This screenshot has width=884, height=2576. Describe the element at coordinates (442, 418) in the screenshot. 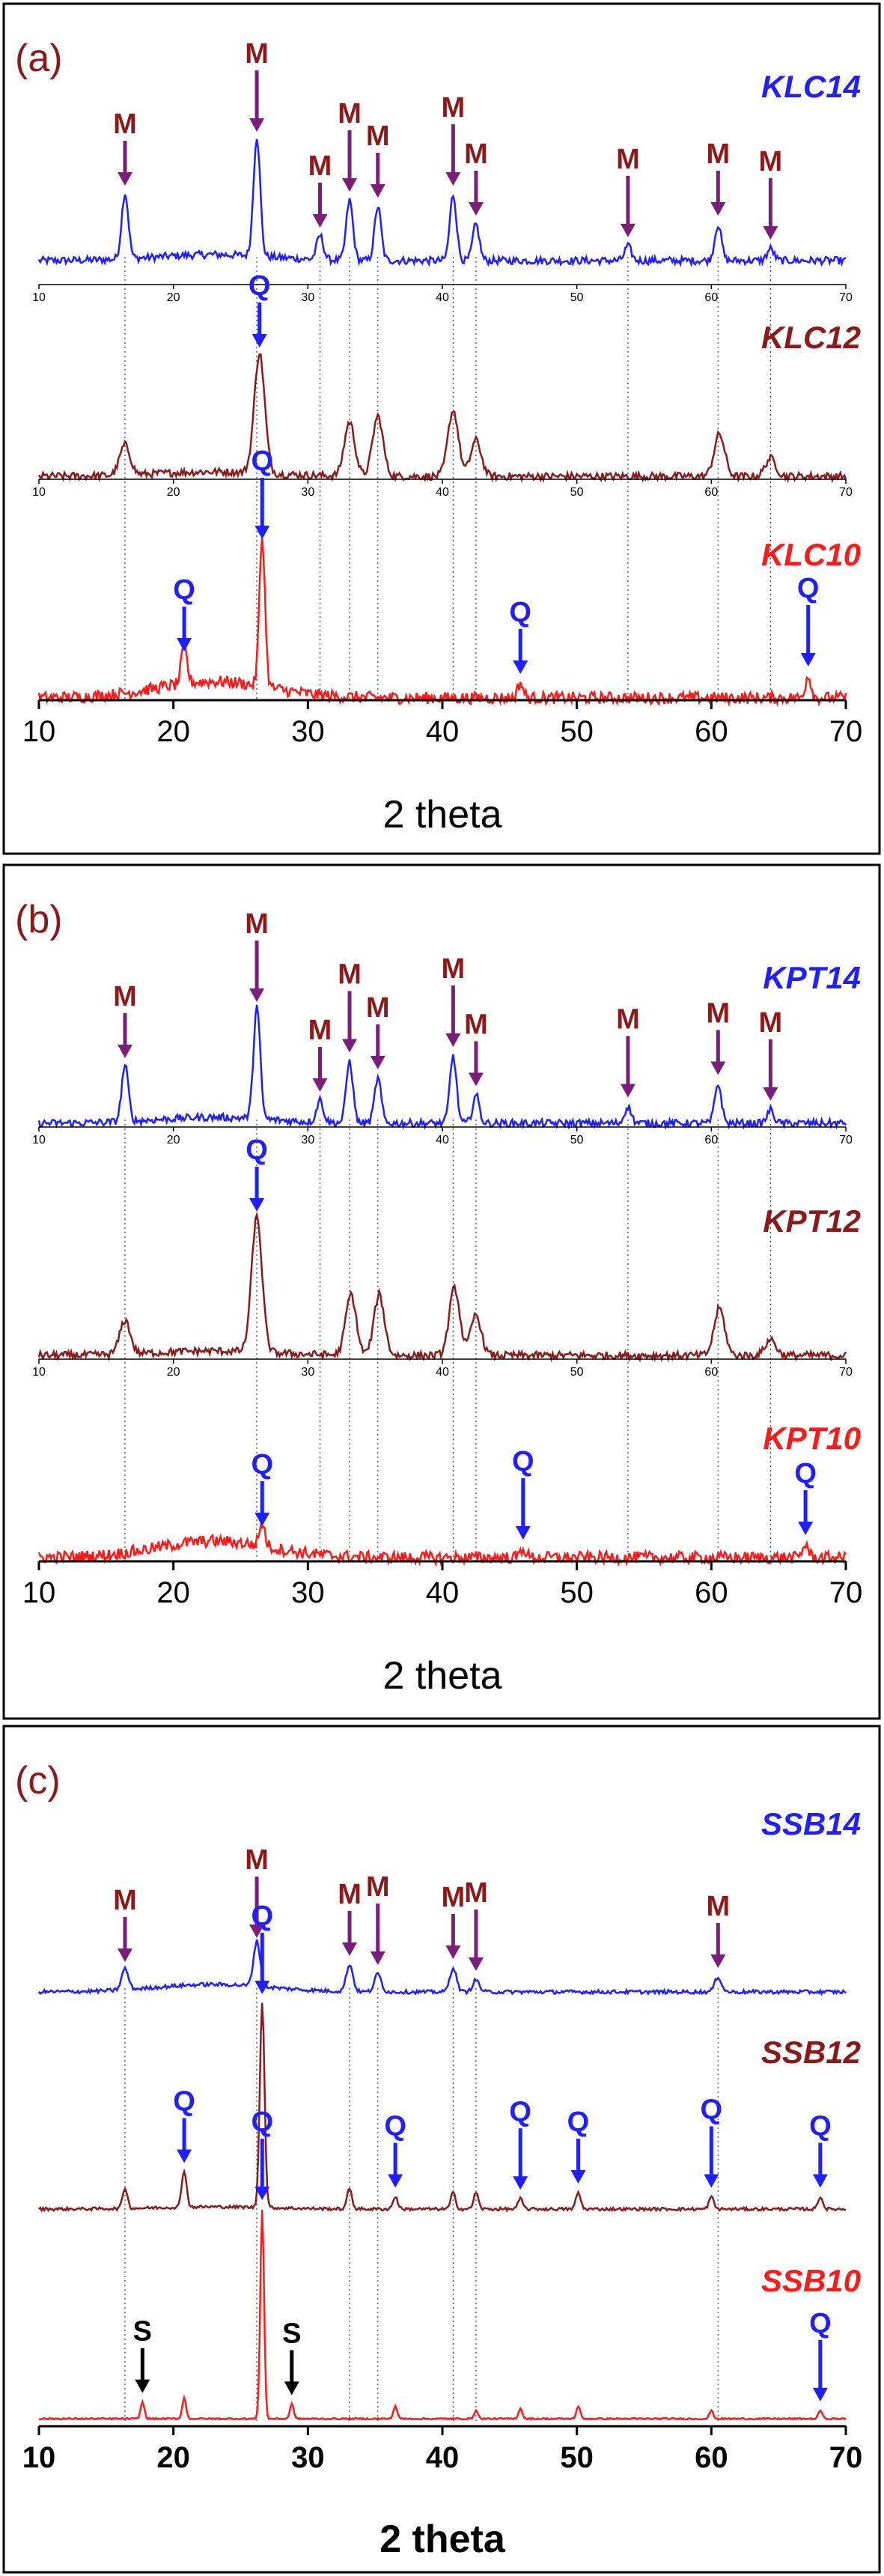

I see `spectrum-KLC12` at that location.